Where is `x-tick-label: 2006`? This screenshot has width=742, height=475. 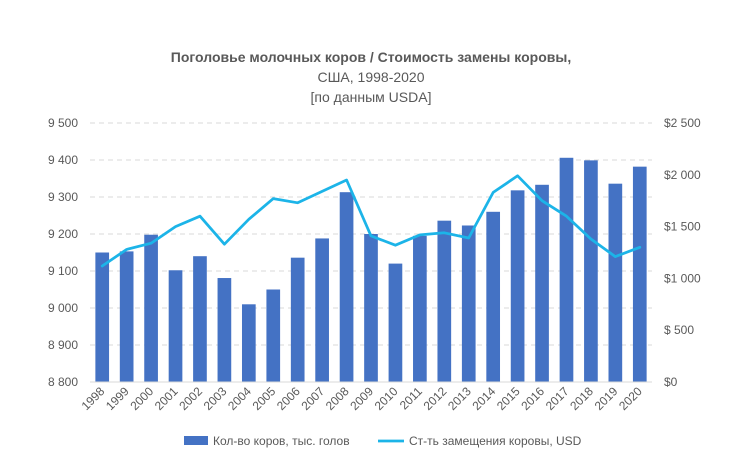
x-tick-label: 2006 is located at coordinates (288, 398).